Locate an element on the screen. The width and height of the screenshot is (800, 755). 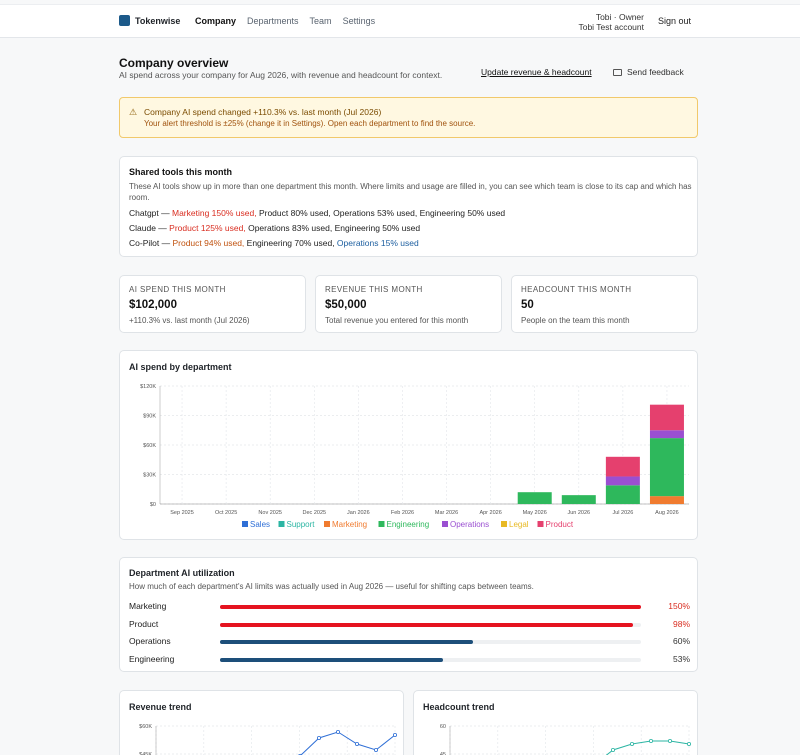
x-tick-label: May 2026 is located at coordinates (535, 513).